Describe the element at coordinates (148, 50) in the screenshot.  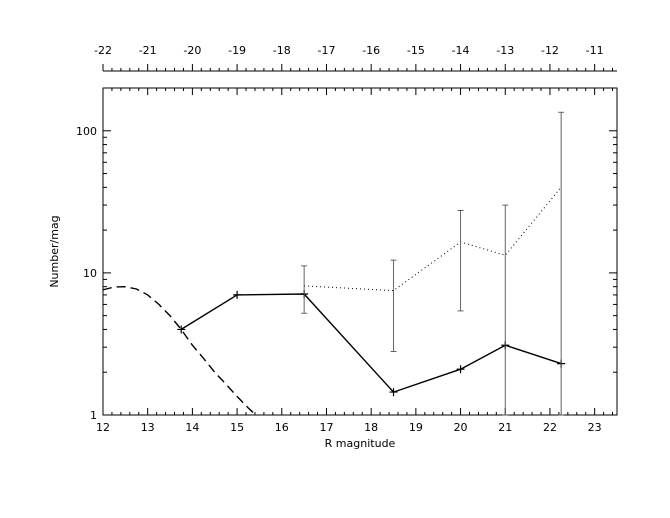
I see `top-tick-label: -21` at that location.